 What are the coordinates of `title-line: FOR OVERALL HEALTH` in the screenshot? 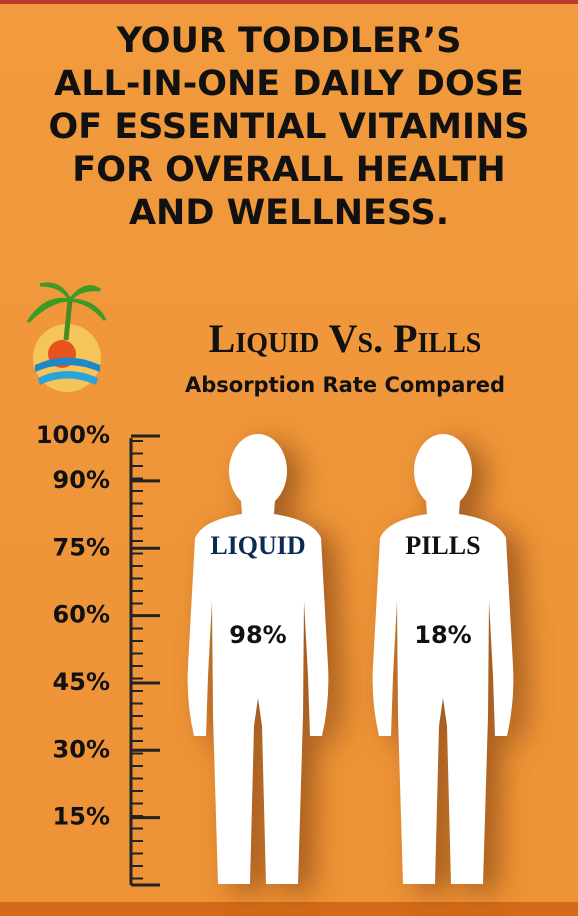 It's located at (288, 170).